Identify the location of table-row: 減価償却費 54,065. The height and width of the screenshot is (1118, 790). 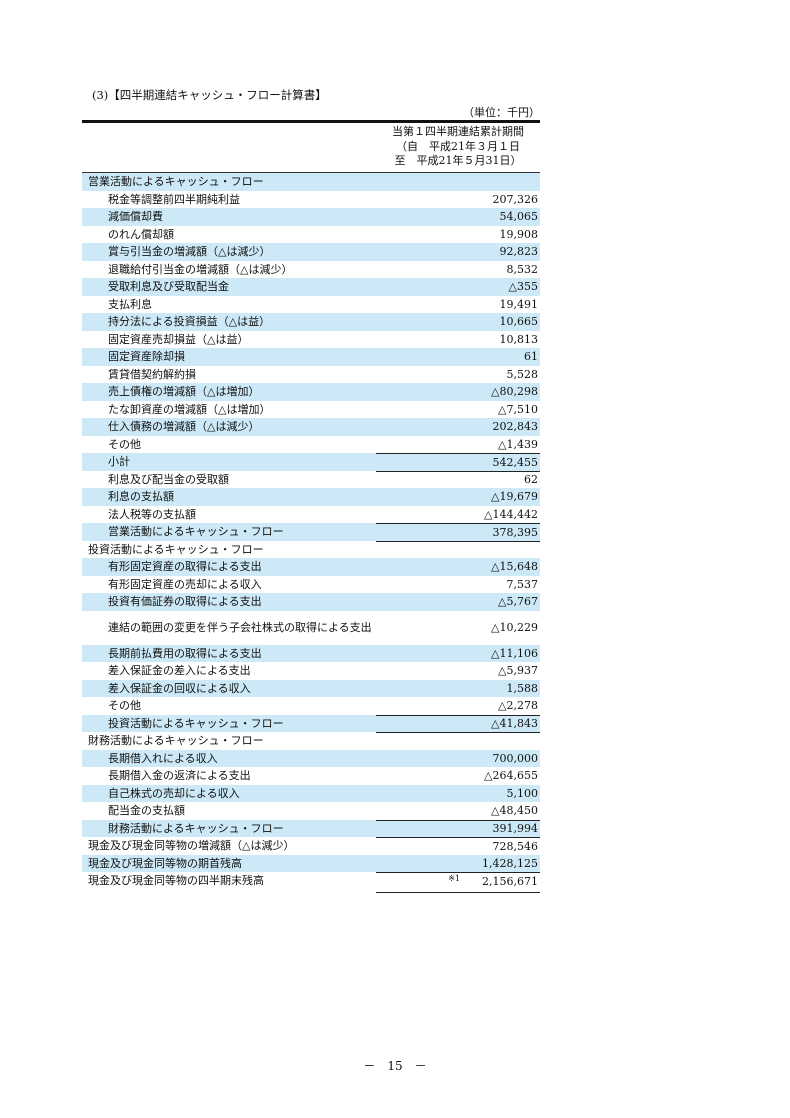
(311, 217).